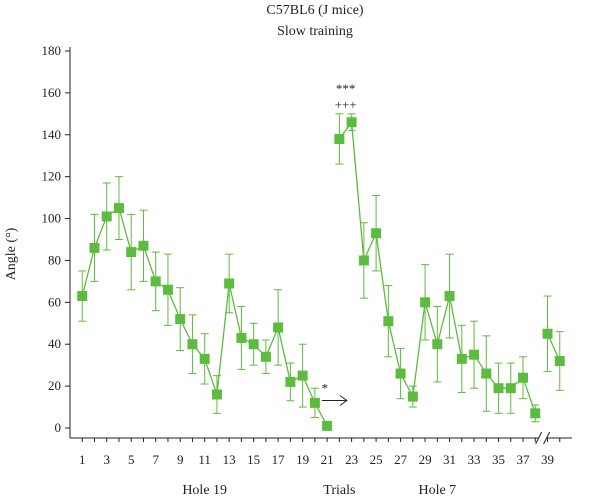  Describe the element at coordinates (547, 459) in the screenshot. I see `x-tick-label: 39` at that location.